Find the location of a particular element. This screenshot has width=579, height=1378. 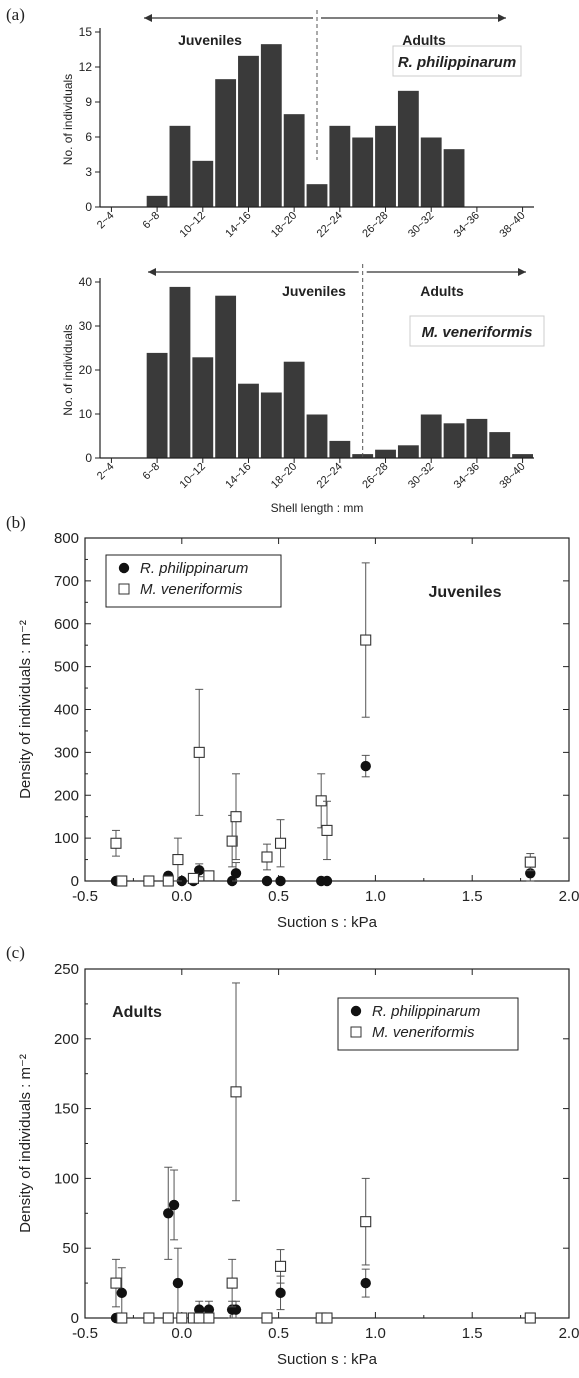

x-tick-label: 1.0 is located at coordinates (375, 1333).